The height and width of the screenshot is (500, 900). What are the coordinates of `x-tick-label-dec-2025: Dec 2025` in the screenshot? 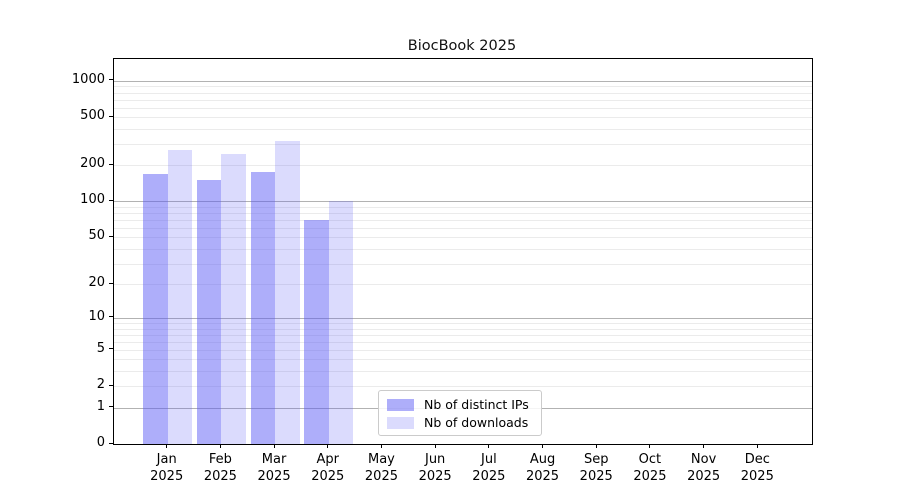 It's located at (757, 468).